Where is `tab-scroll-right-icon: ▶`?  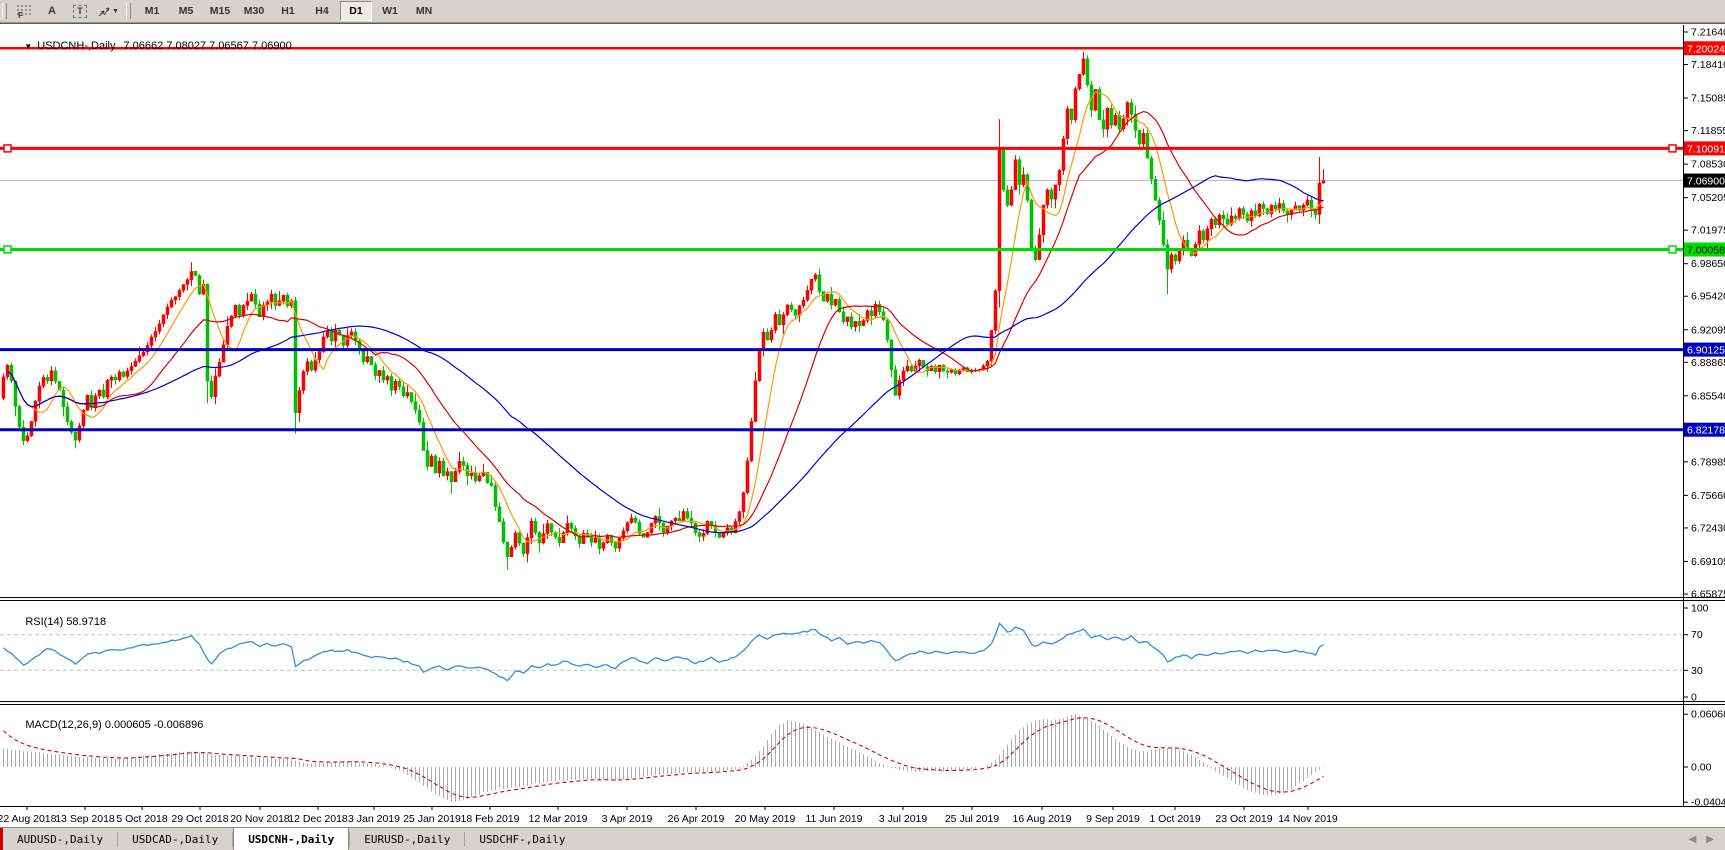 tab-scroll-right-icon: ▶ is located at coordinates (1710, 839).